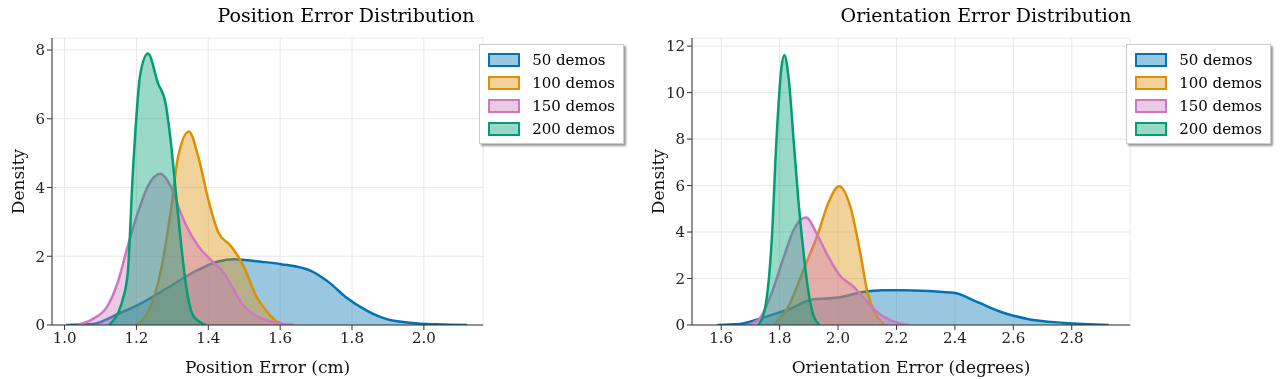  I want to click on chart-title: Orientation Error Distribution, so click(986, 15).